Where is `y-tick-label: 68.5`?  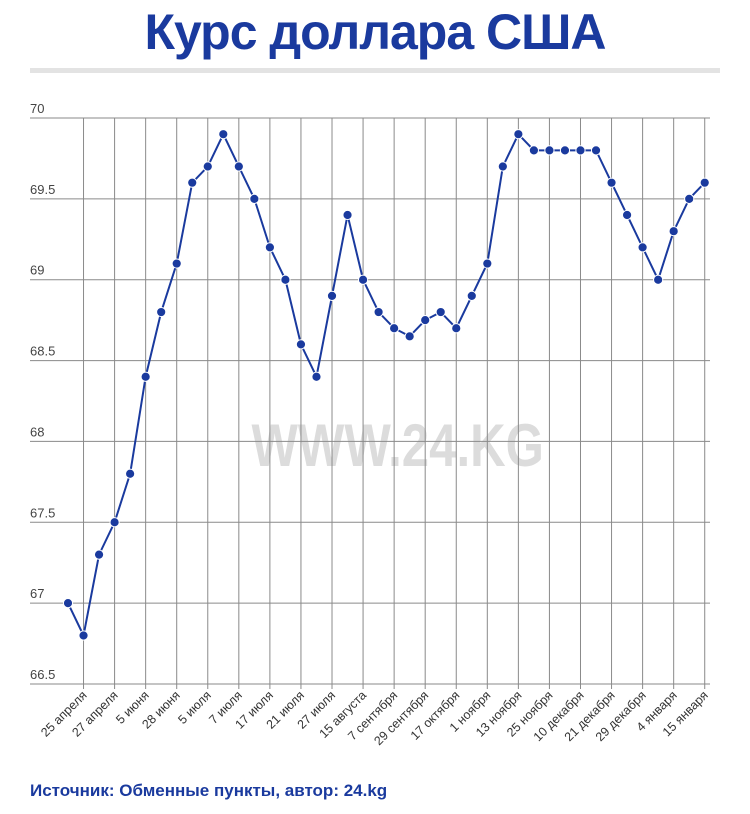 y-tick-label: 68.5 is located at coordinates (42, 351).